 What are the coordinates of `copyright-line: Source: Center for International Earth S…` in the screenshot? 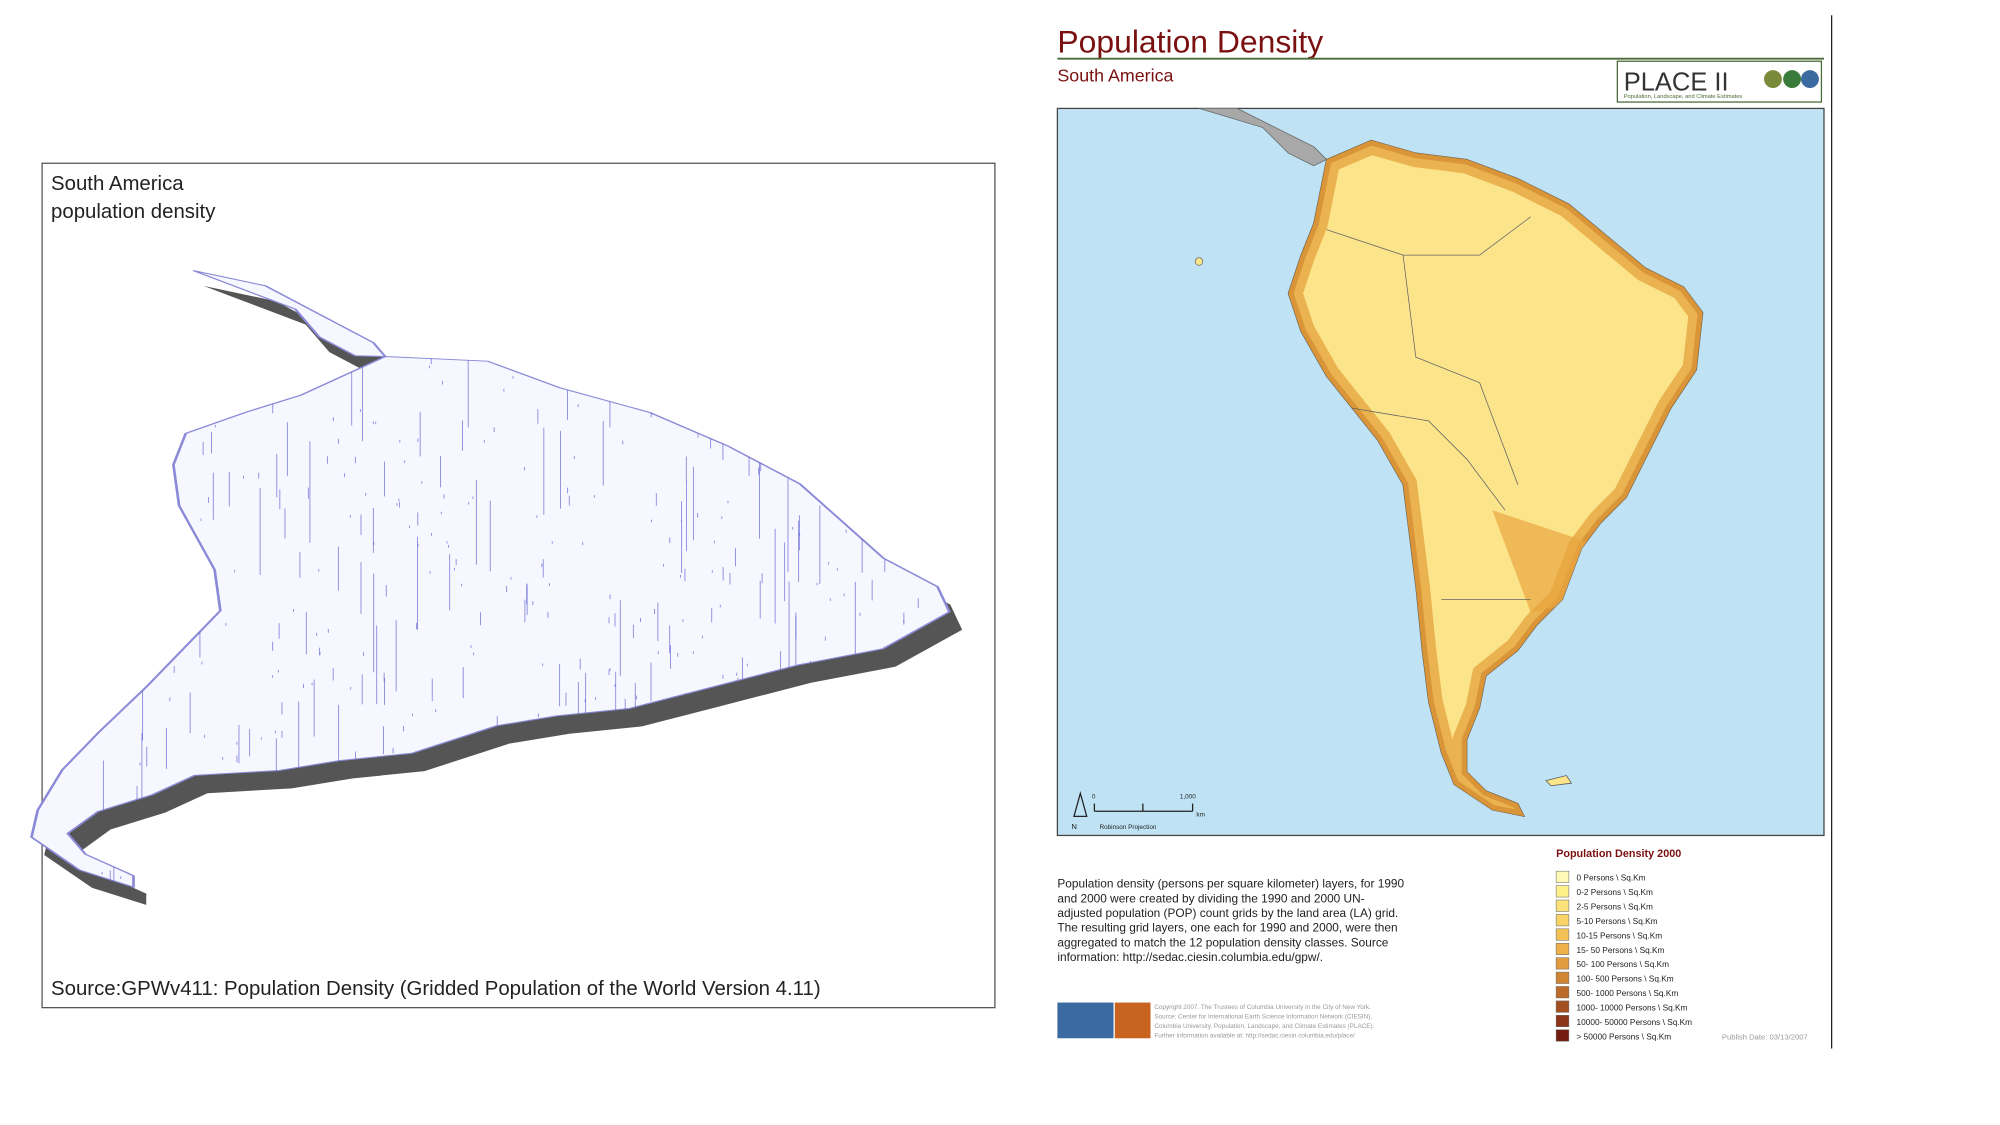 It's located at (1263, 1016).